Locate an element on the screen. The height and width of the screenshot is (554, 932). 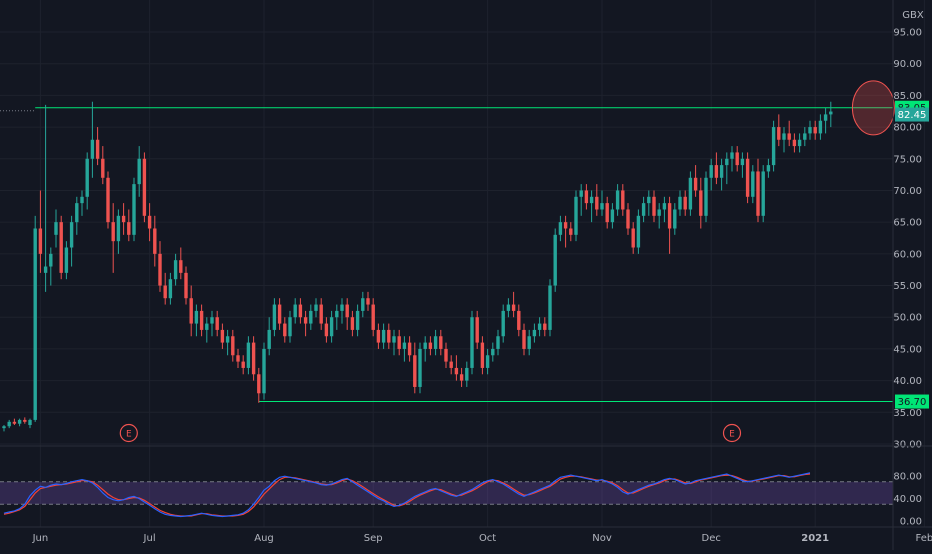
time-tick-label: Jun is located at coordinates (40, 538).